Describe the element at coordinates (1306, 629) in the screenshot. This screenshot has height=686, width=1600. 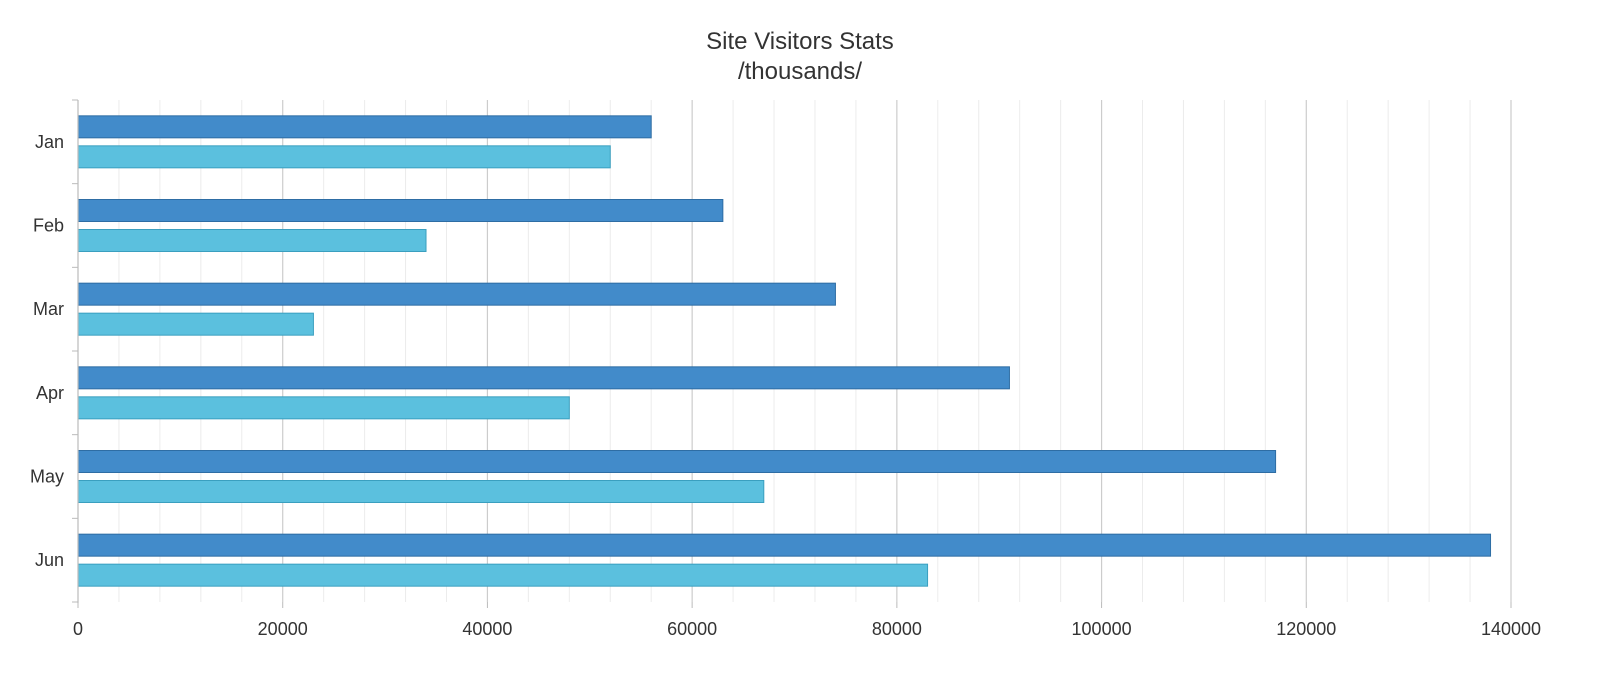
I see `x-tick-label: 120000` at that location.